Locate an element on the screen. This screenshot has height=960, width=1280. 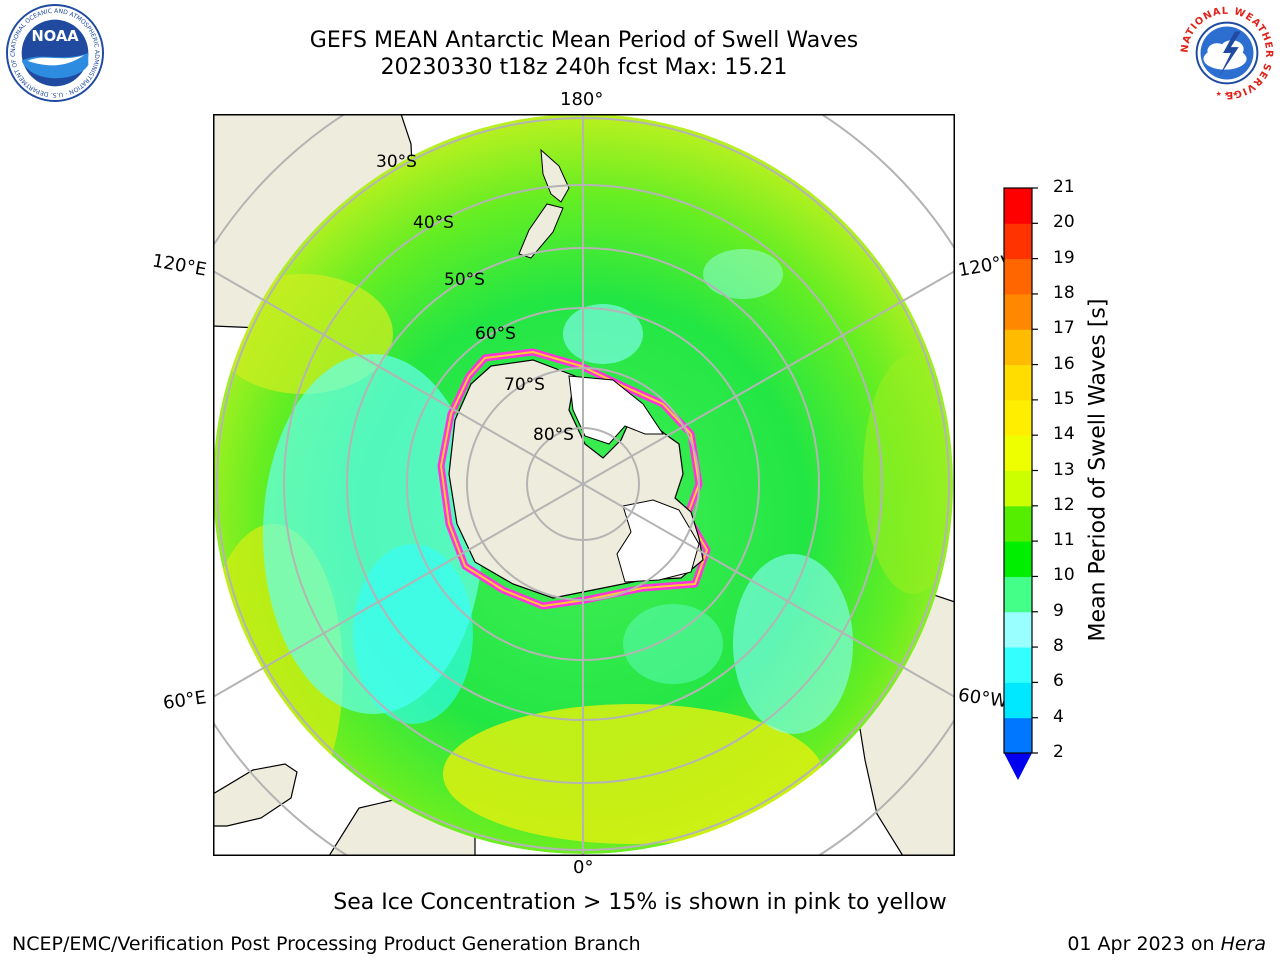
colorbar-tick-label: 21 is located at coordinates (1064, 187).